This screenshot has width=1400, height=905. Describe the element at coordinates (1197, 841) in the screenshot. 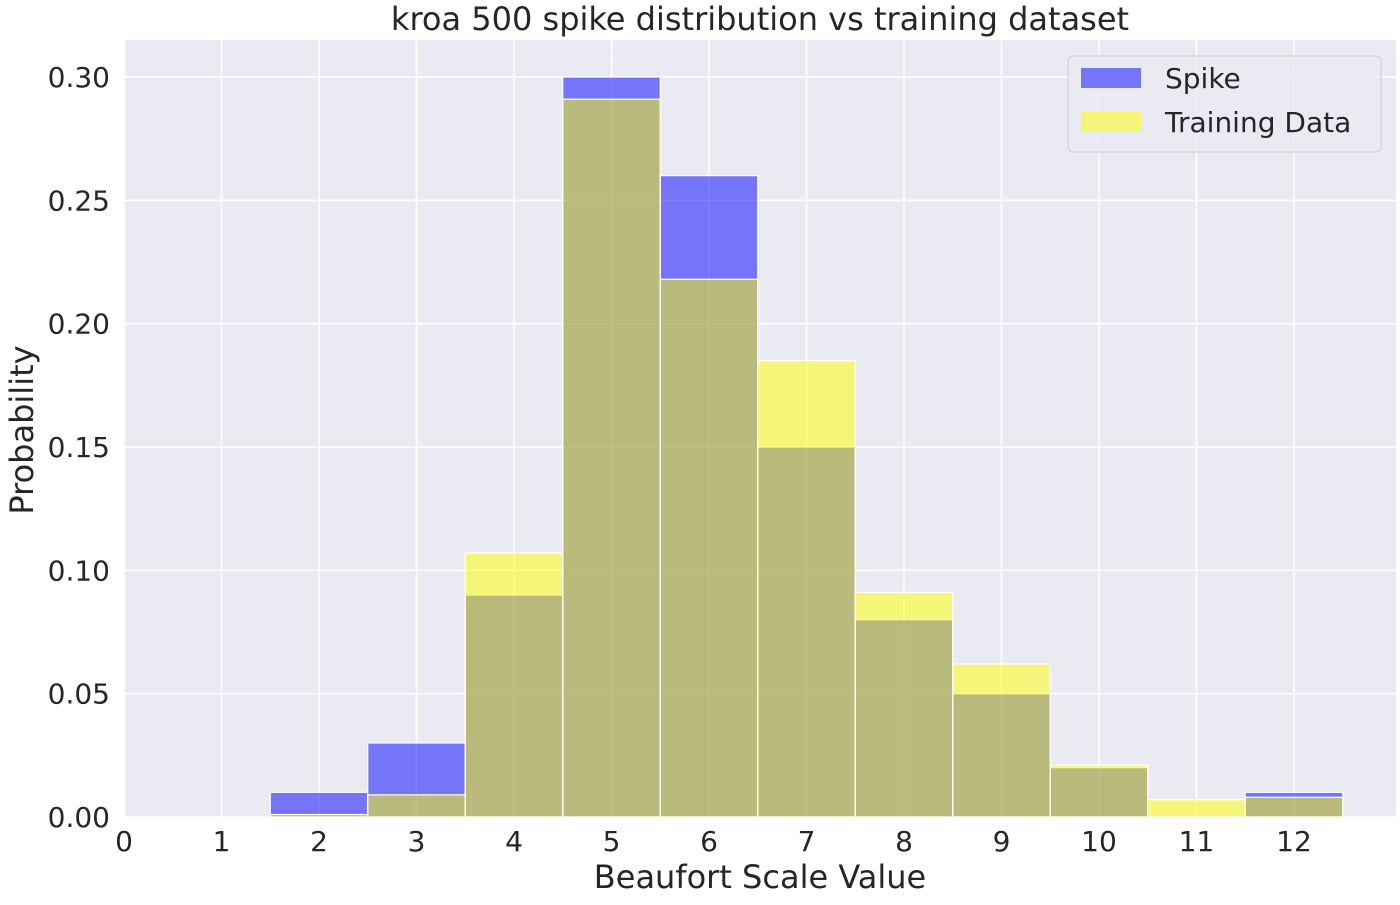

I see `x-tick-label: 11` at that location.